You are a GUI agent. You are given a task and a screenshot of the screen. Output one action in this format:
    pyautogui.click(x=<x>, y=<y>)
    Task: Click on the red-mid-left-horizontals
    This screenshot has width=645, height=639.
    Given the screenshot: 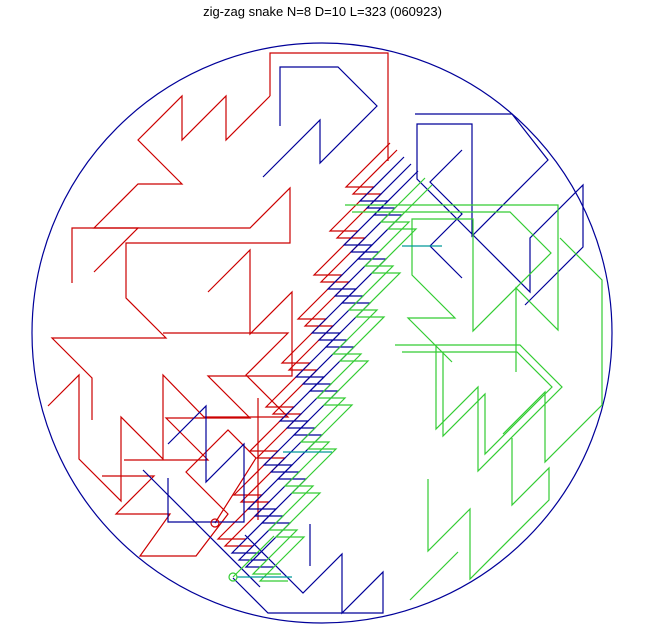 What is the action you would take?
    pyautogui.click(x=170, y=303)
    